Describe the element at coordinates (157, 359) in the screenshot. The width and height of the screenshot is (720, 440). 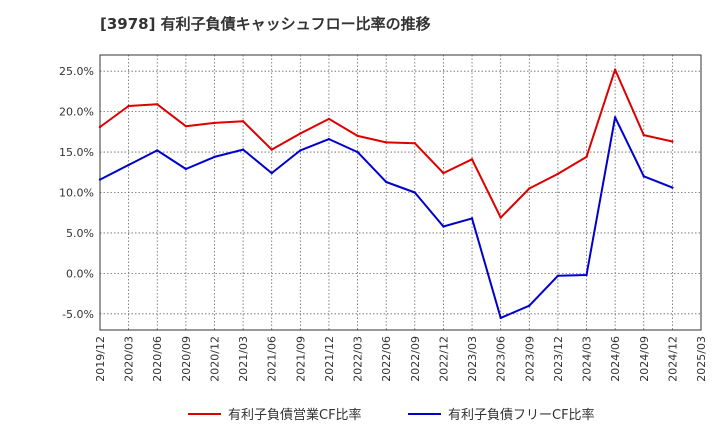
I see `x-tick-label: 2020/06` at that location.